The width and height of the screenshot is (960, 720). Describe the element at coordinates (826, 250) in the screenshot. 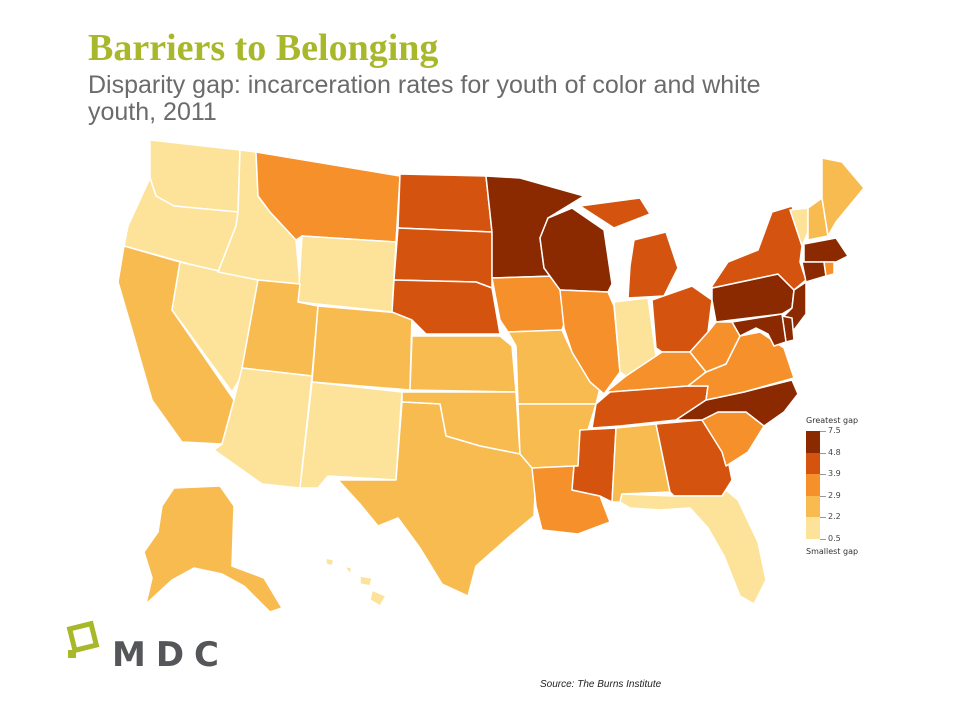

I see `state-ma` at that location.